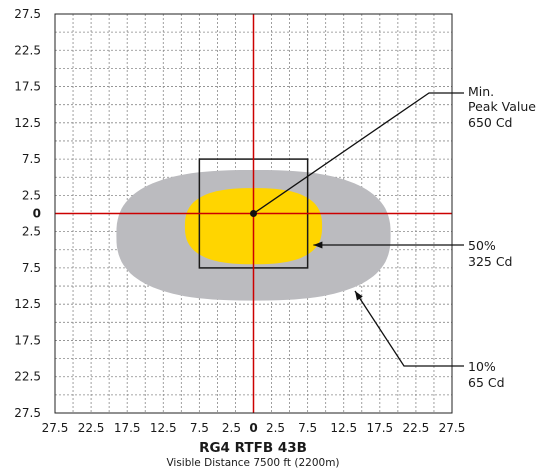  Describe the element at coordinates (253, 448) in the screenshot. I see `chart-title: RG4 RTFB 43B` at that location.